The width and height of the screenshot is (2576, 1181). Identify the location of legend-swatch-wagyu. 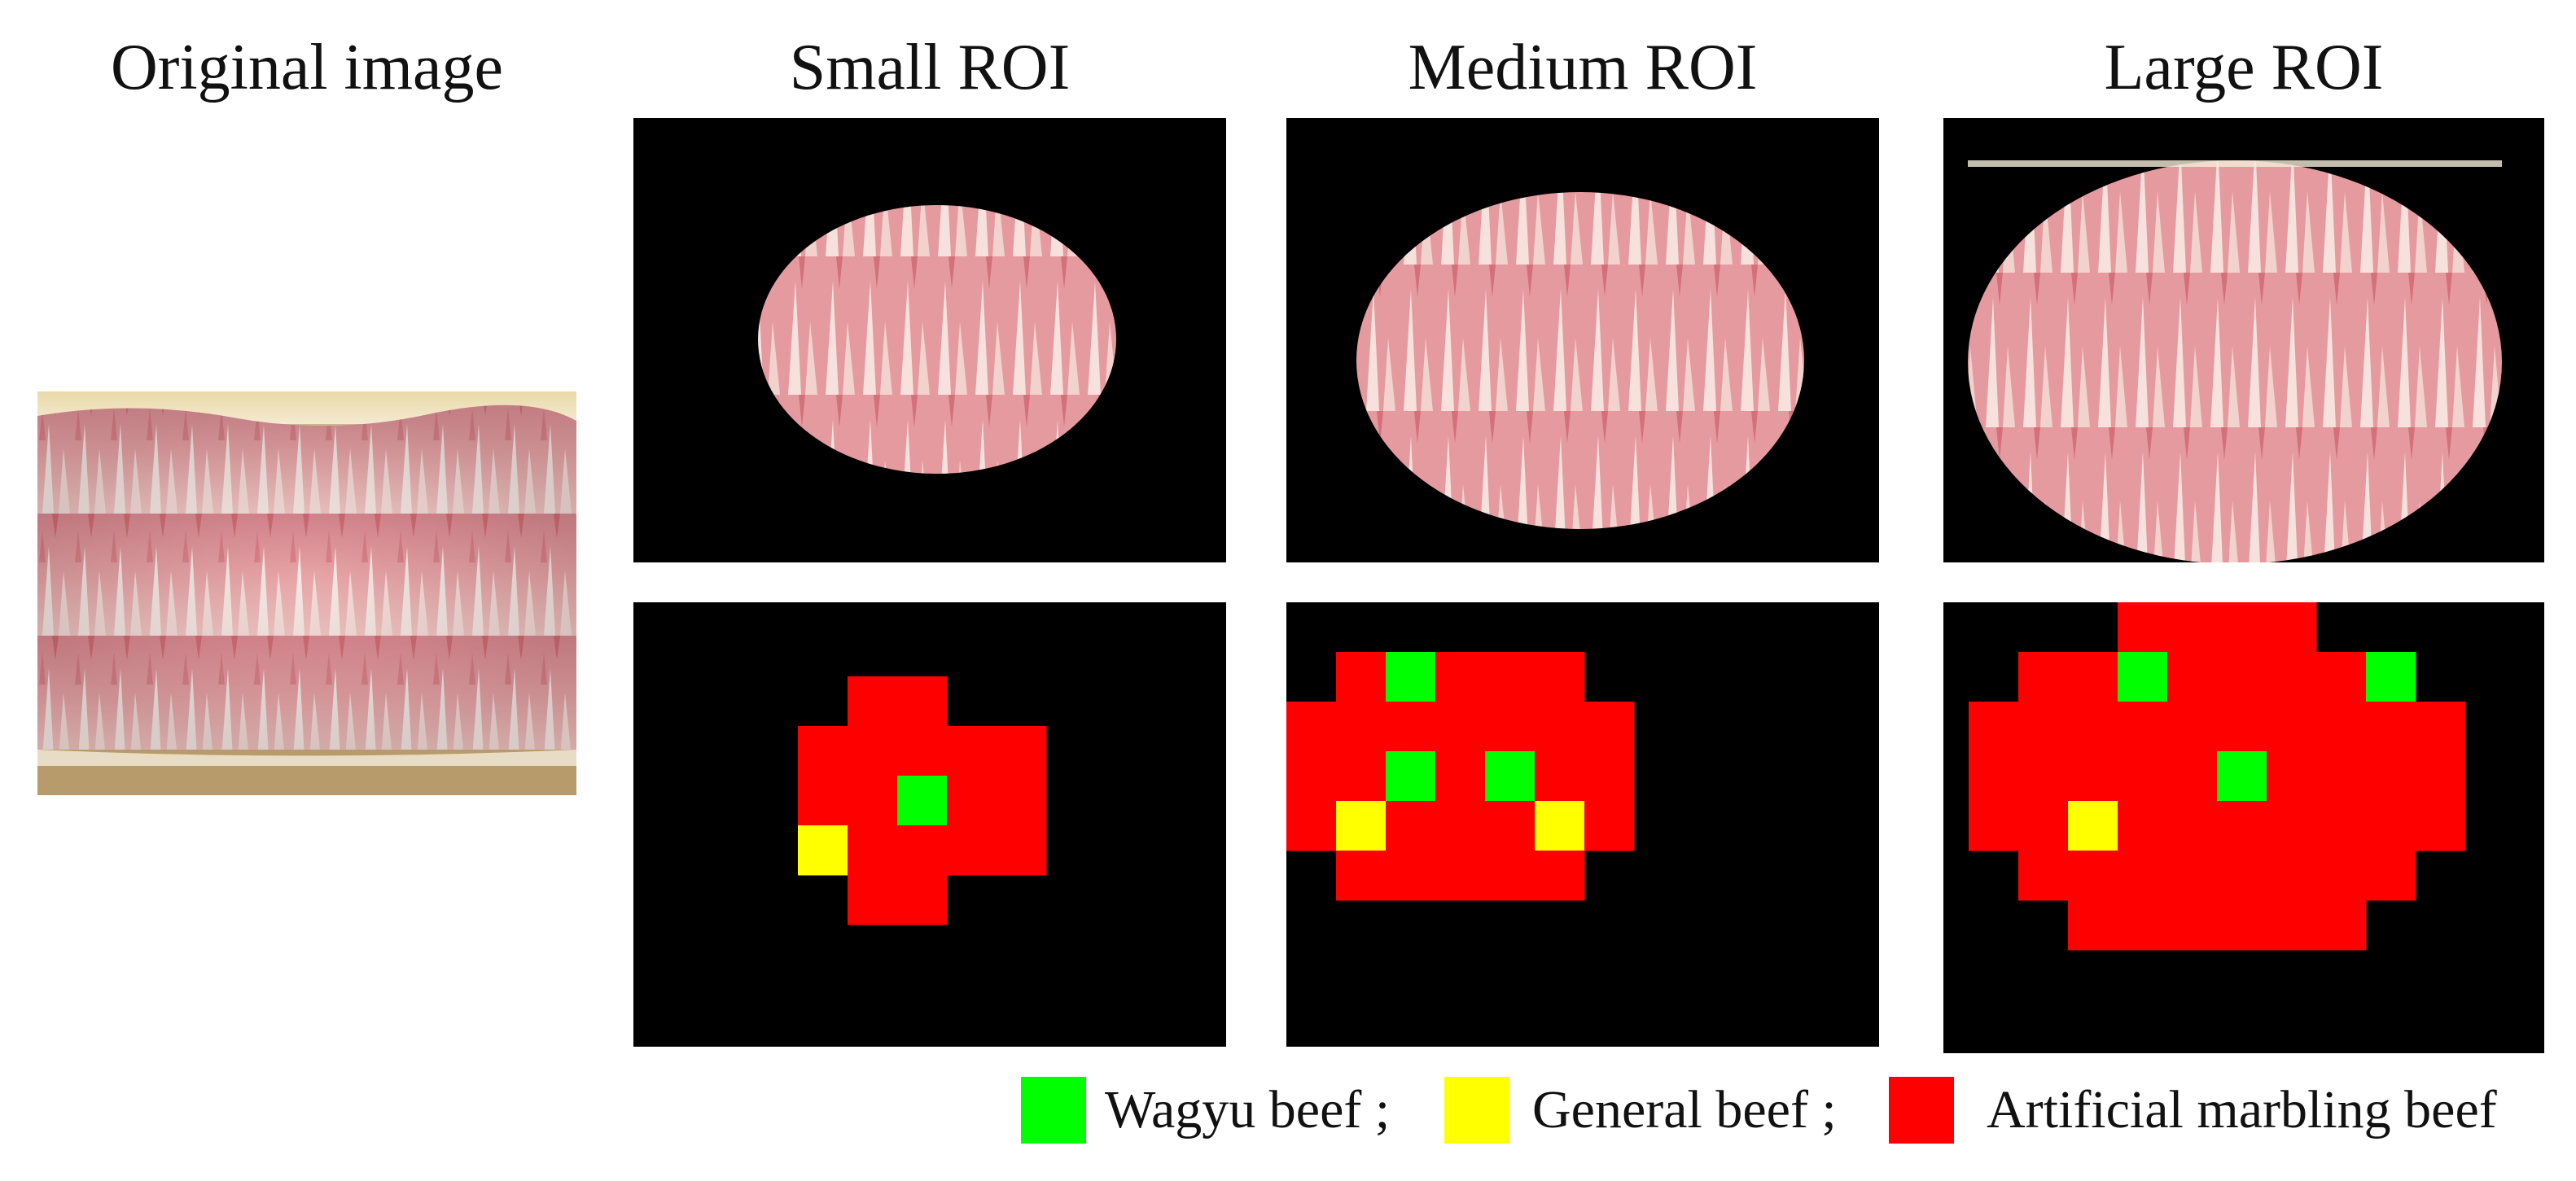
(1053, 1110).